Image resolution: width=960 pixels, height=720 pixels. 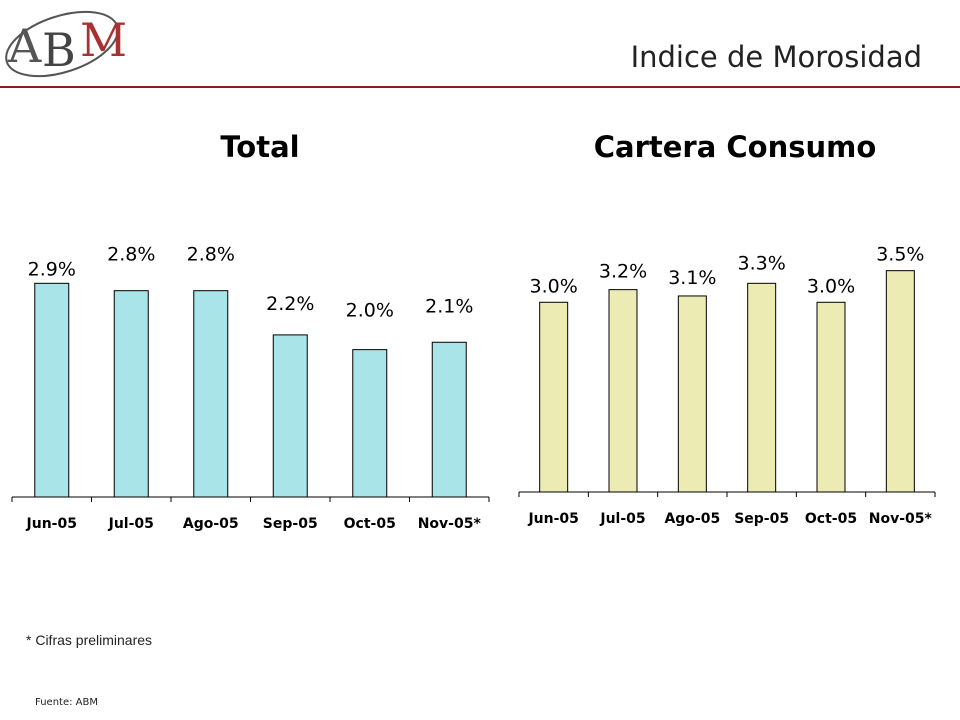 What do you see at coordinates (450, 524) in the screenshot?
I see `total-category-label: Nov-05*` at bounding box center [450, 524].